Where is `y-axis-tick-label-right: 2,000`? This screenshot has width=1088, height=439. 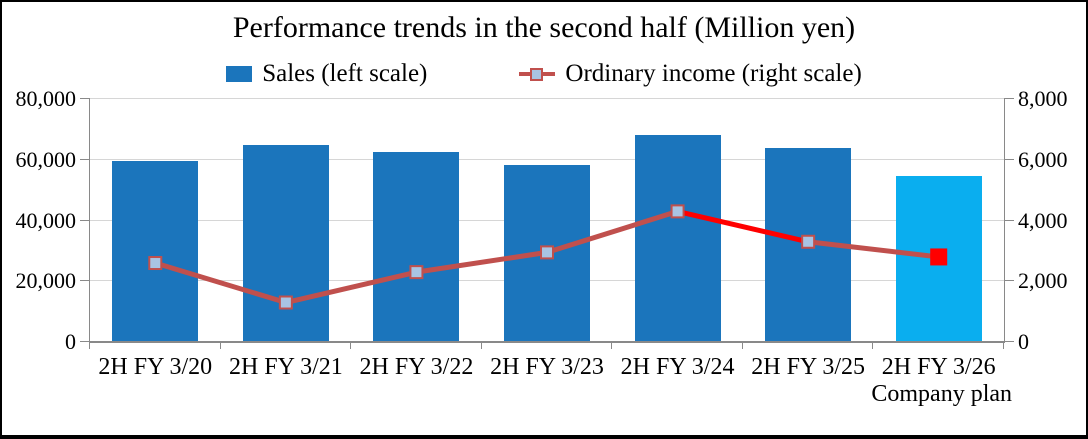
y-axis-tick-label-right: 2,000 is located at coordinates (1043, 281).